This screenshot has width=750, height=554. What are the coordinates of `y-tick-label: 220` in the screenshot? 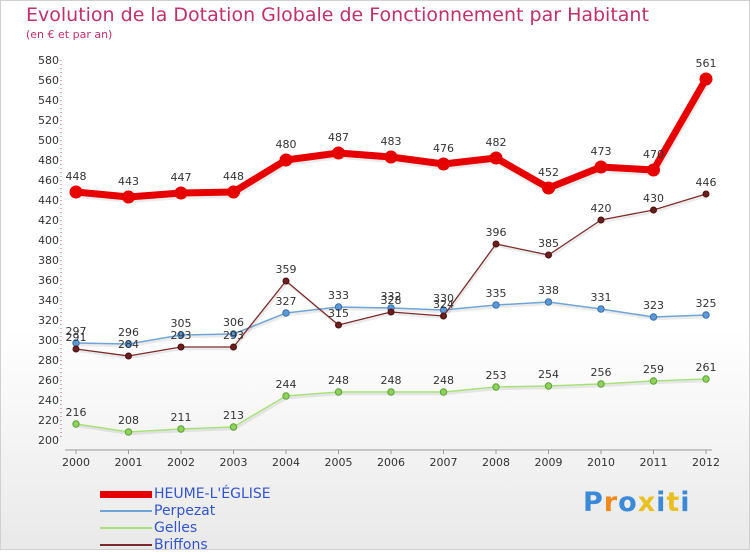 It's located at (48, 420).